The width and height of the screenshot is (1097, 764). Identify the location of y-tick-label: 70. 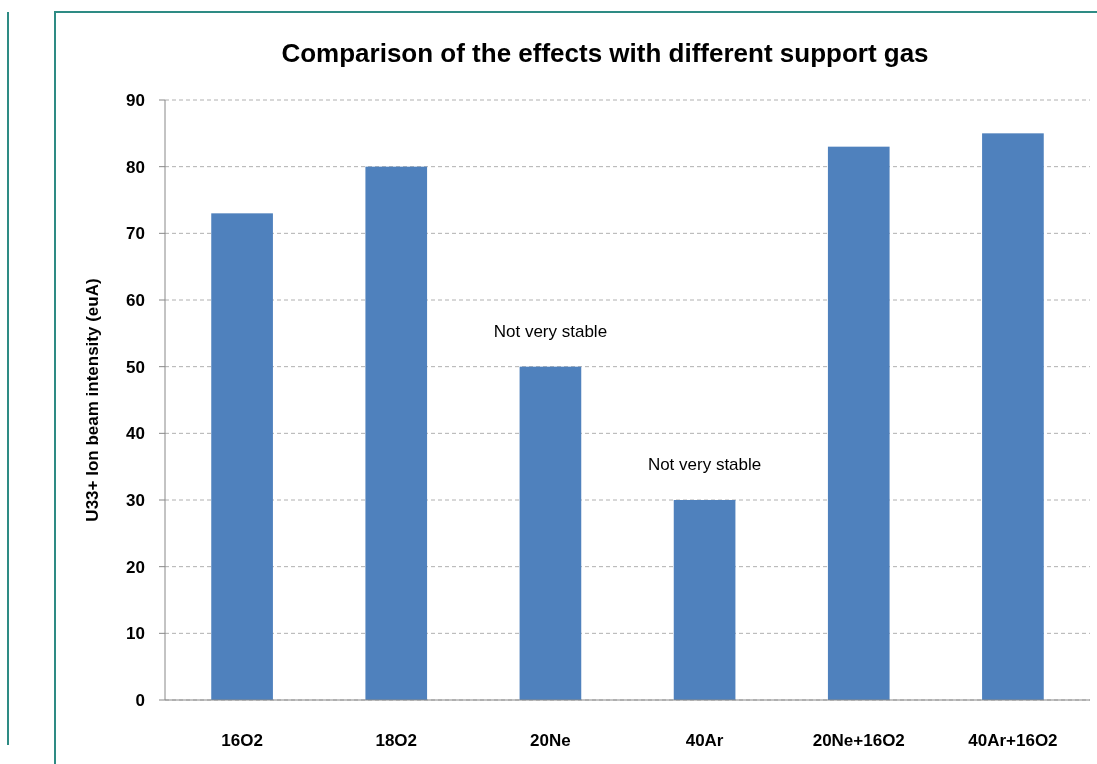
(135, 234).